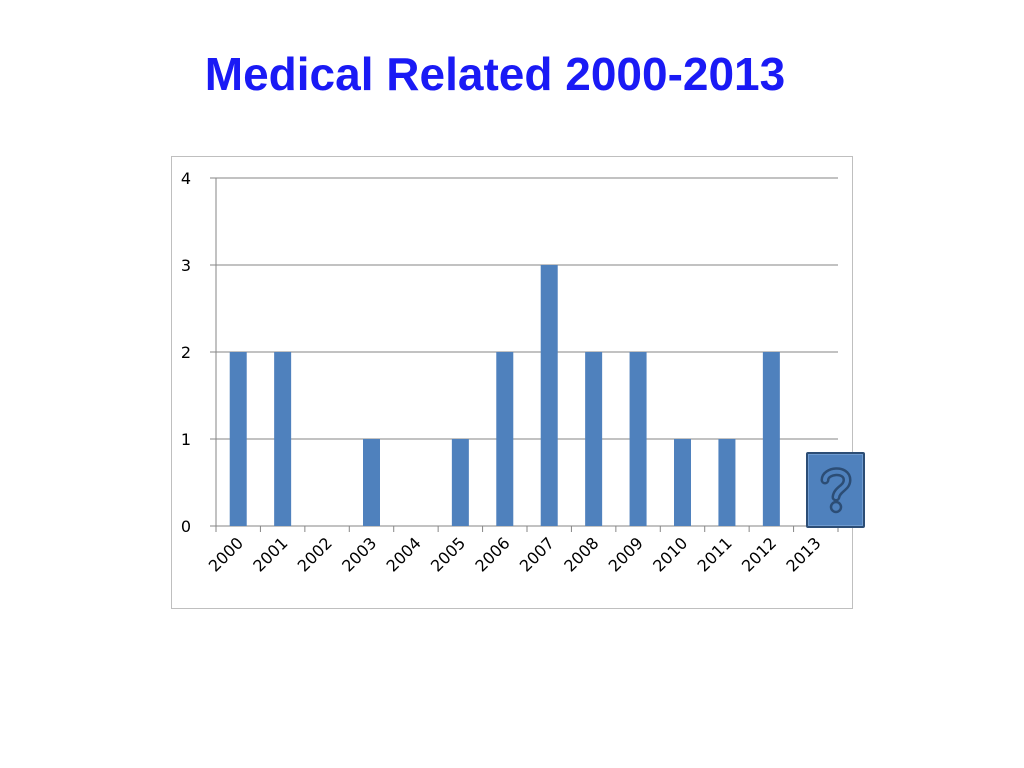 The height and width of the screenshot is (768, 1024). What do you see at coordinates (537, 554) in the screenshot?
I see `x-tick-label: 2007` at bounding box center [537, 554].